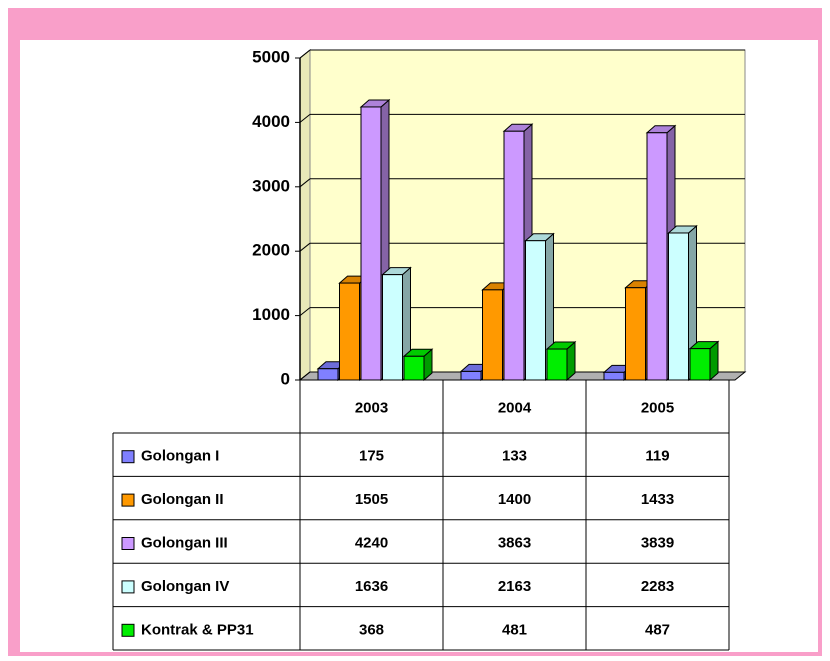 This screenshot has height=661, width=830. I want to click on table-value: 3863, so click(514, 542).